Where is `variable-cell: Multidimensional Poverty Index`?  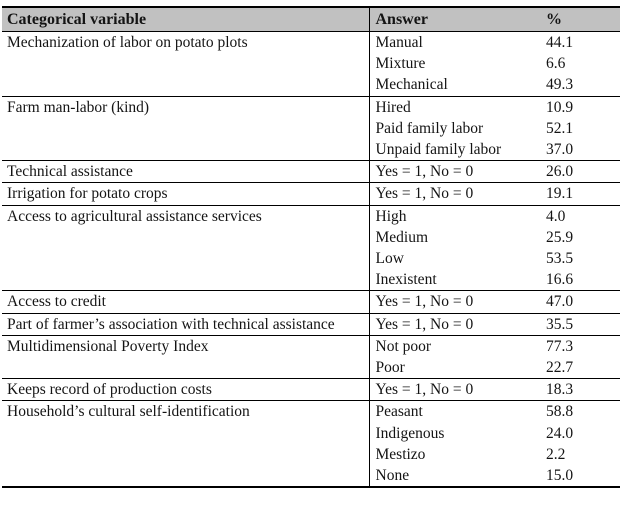
variable-cell: Multidimensional Poverty Index is located at coordinates (186, 356).